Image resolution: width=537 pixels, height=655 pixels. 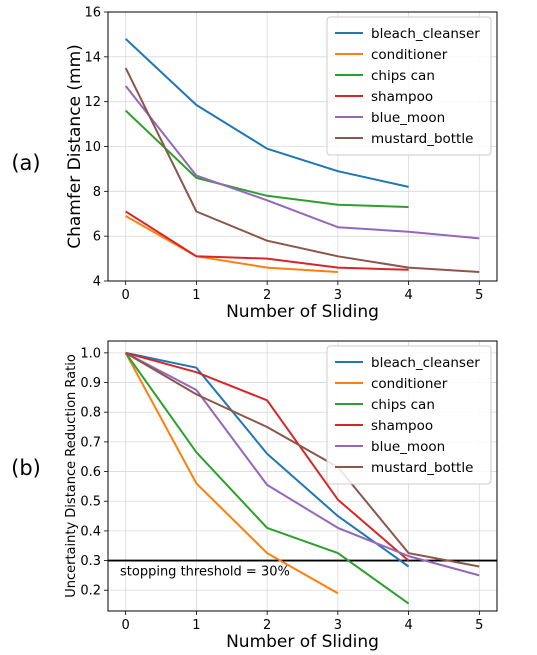 I want to click on y-tick-label: 10, so click(x=92, y=147).